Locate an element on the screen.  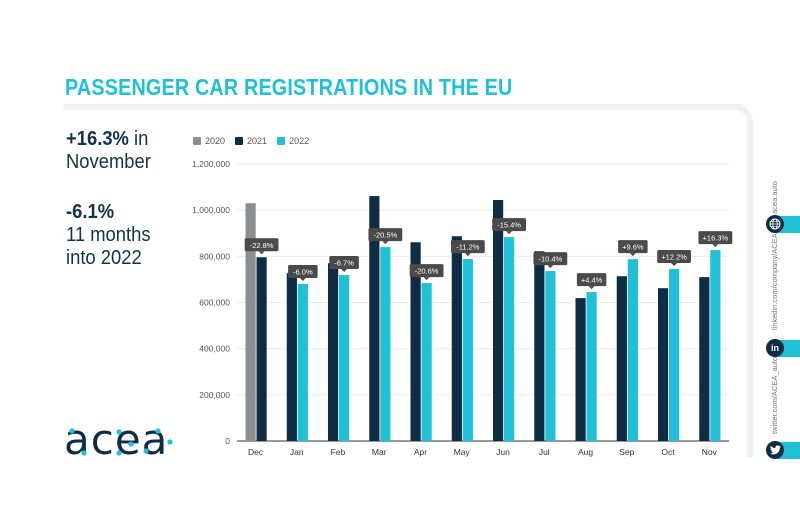
legend-swatch-2021 is located at coordinates (239, 141).